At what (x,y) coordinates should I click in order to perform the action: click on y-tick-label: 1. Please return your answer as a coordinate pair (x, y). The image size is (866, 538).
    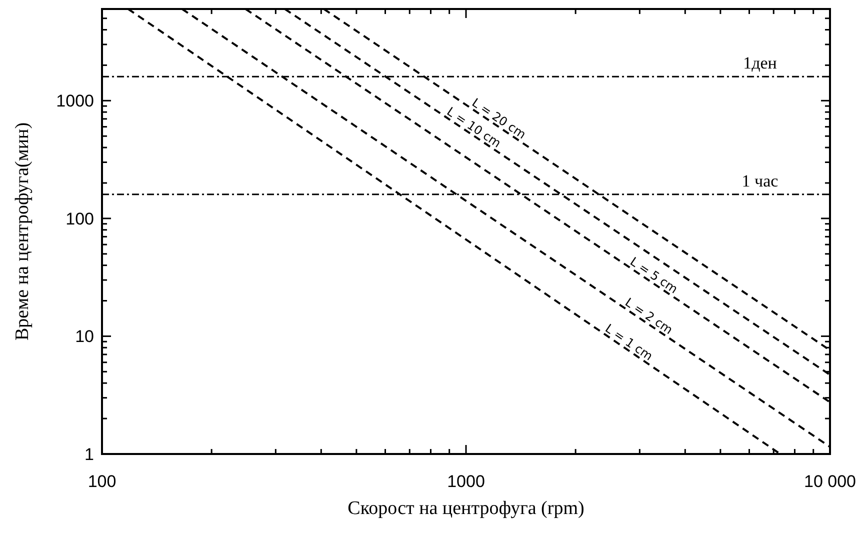
    Looking at the image, I should click on (89, 454).